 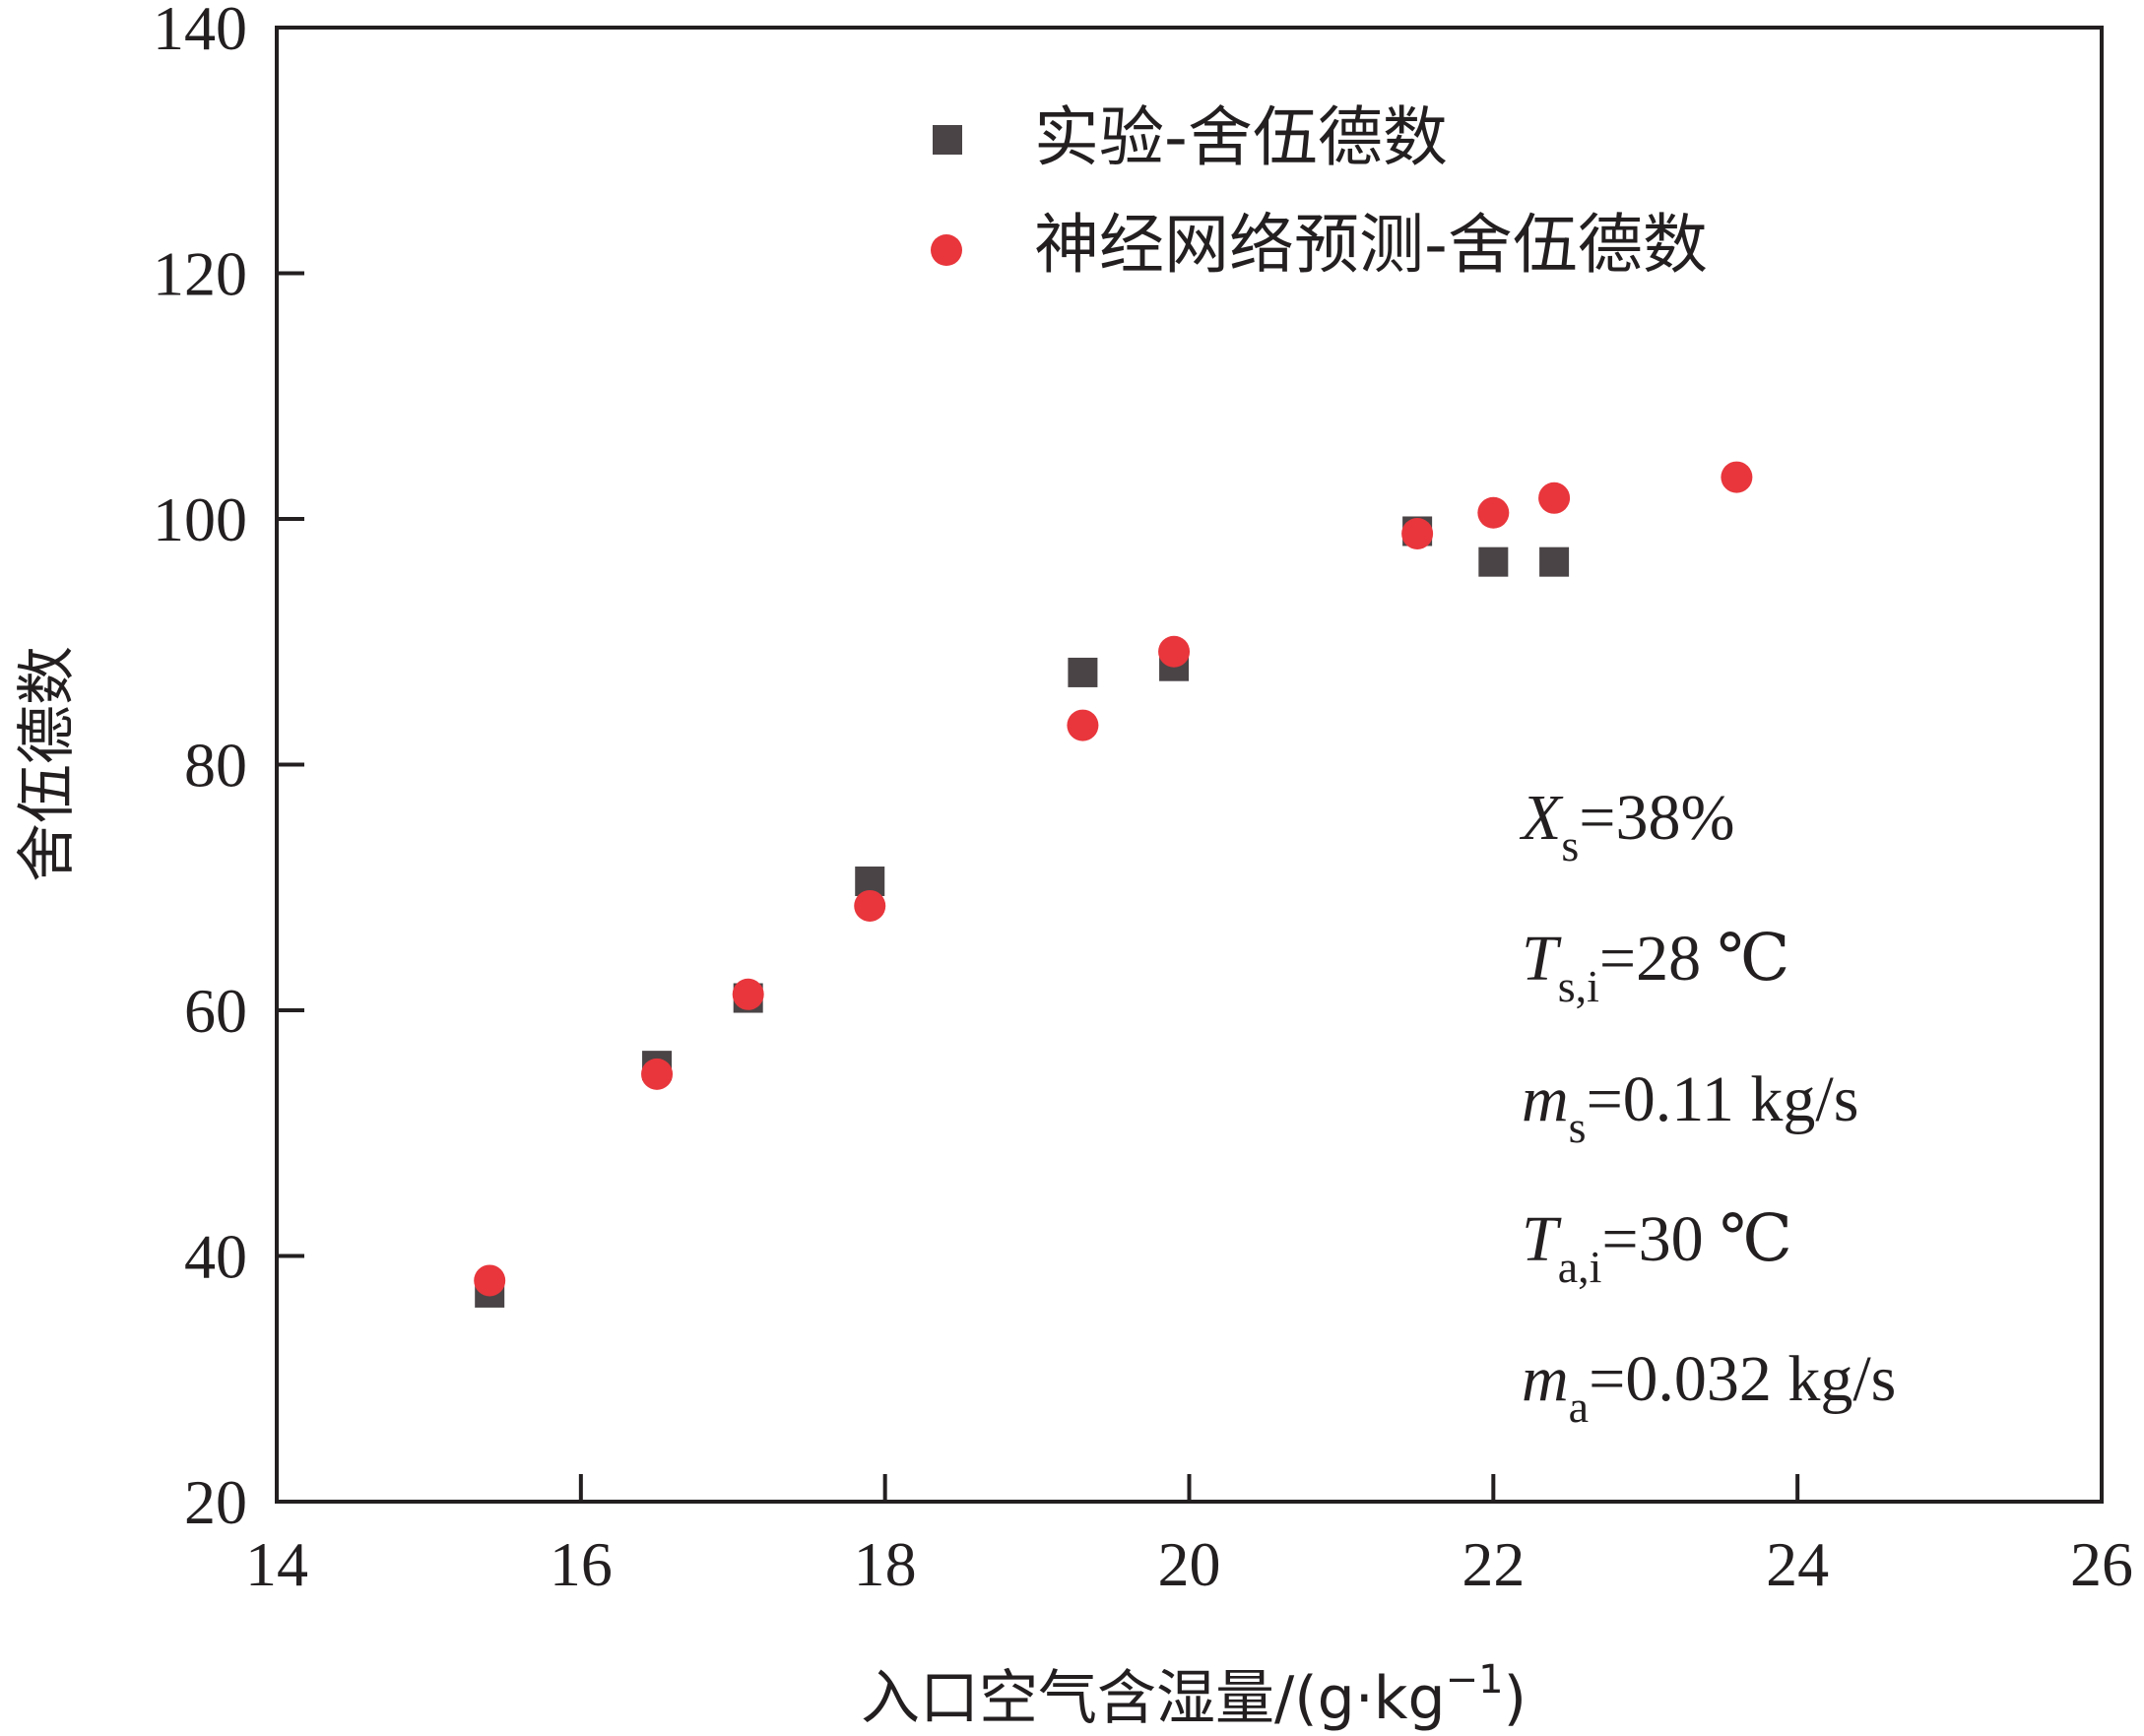 I want to click on x-tick-label-4: 22, so click(x=1493, y=1564).